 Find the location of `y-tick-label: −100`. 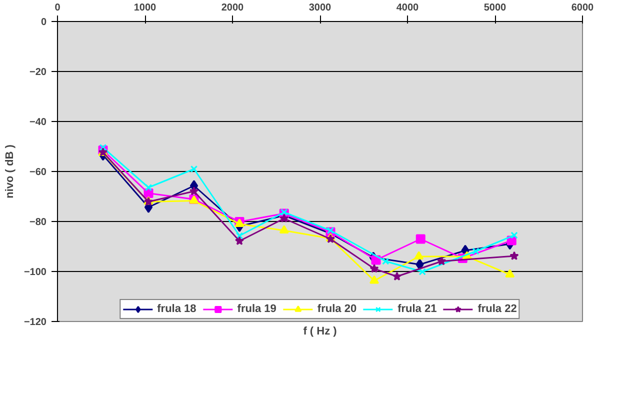

y-tick-label: −100 is located at coordinates (35, 272).